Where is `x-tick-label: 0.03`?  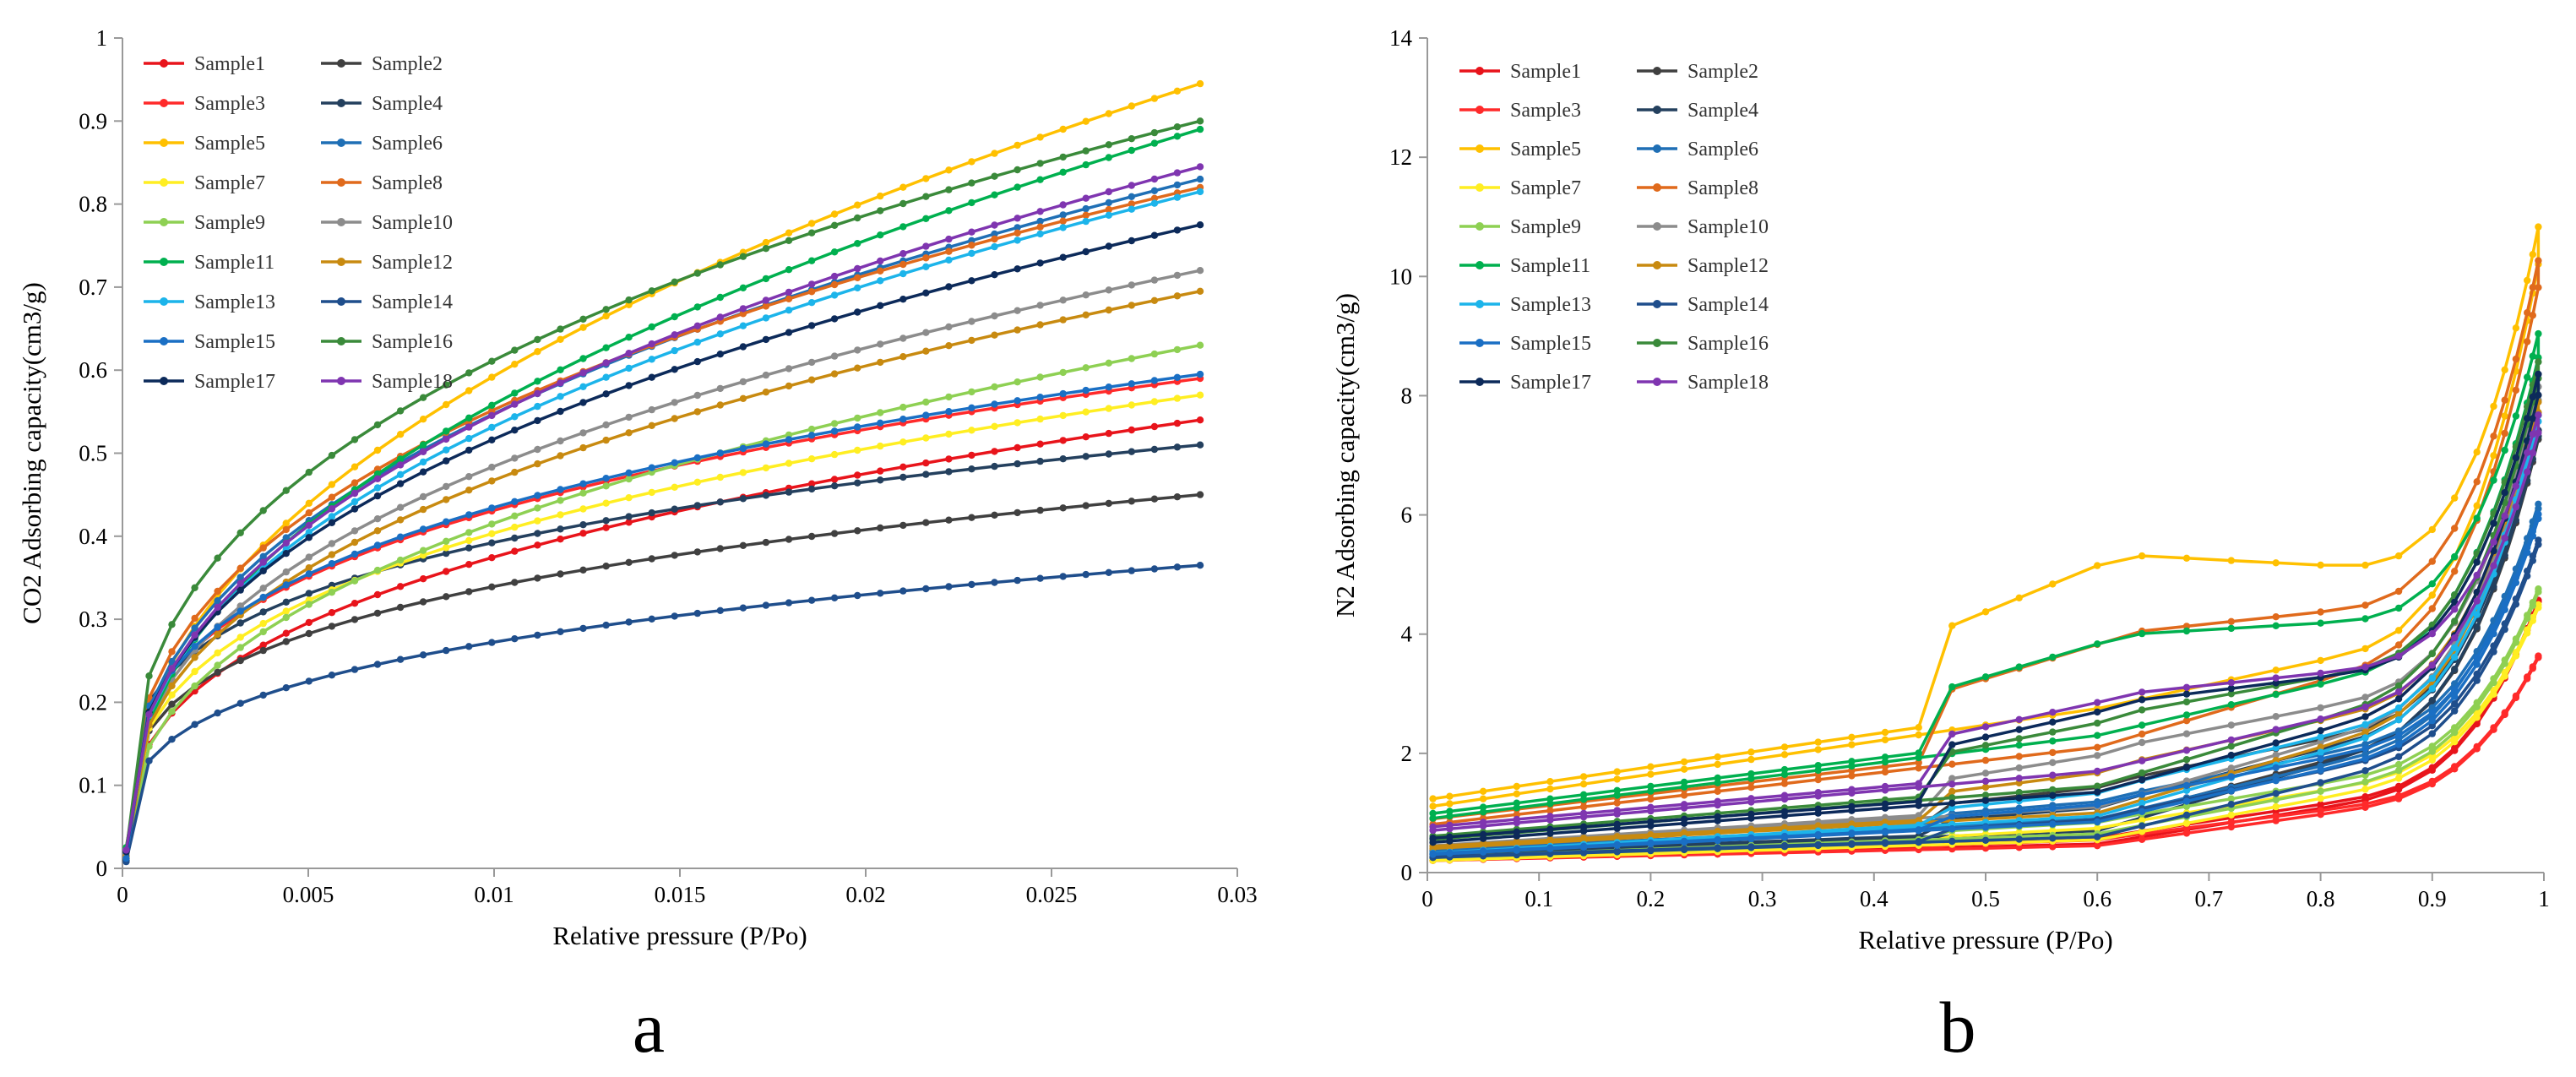 x-tick-label: 0.03 is located at coordinates (1237, 894).